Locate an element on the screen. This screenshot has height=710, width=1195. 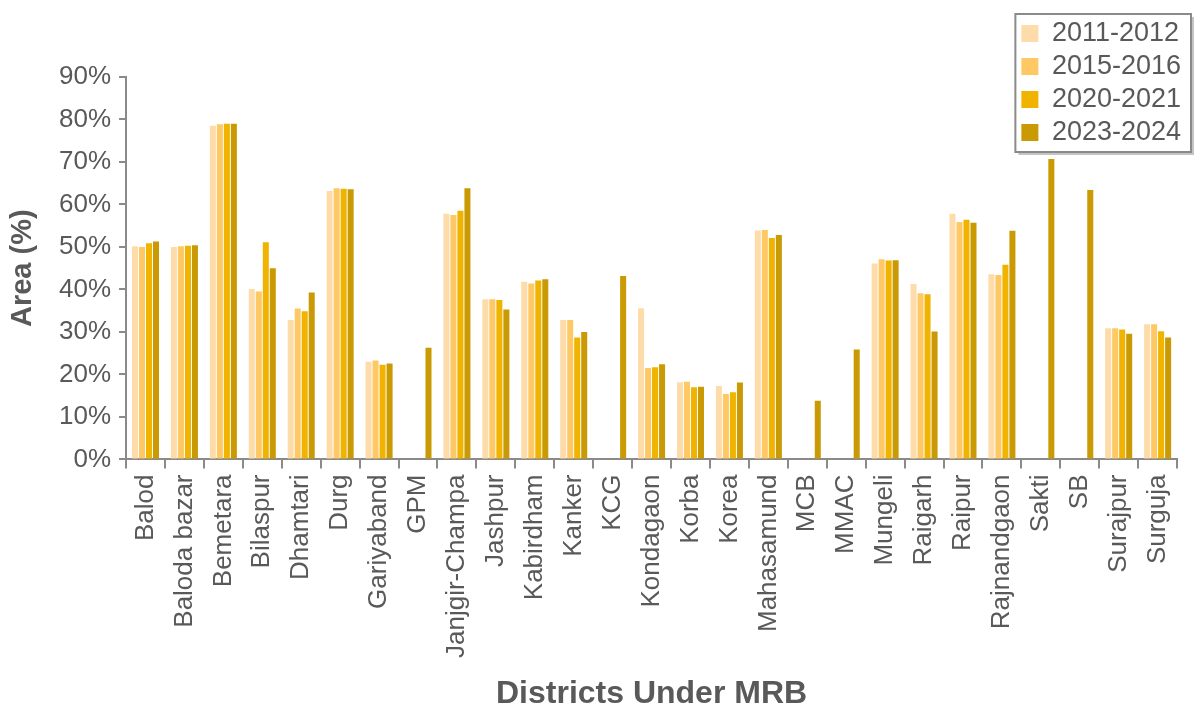
x-tick-label: Balod is located at coordinates (143, 507).